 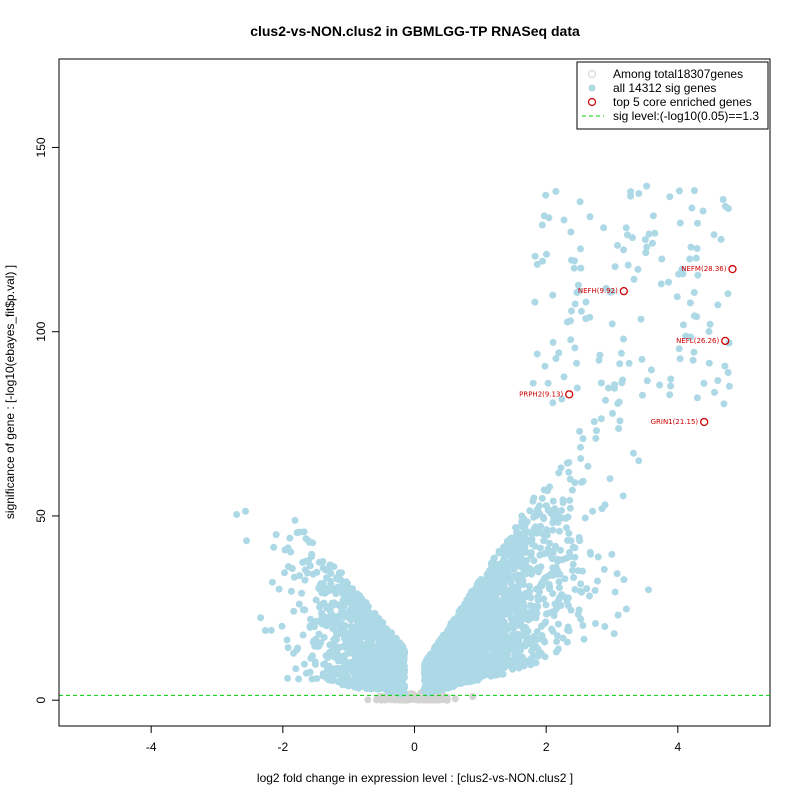 What do you see at coordinates (686, 116) in the screenshot?
I see `legend-entry-sigline: sig level:(-log10(0.05)==1.3` at bounding box center [686, 116].